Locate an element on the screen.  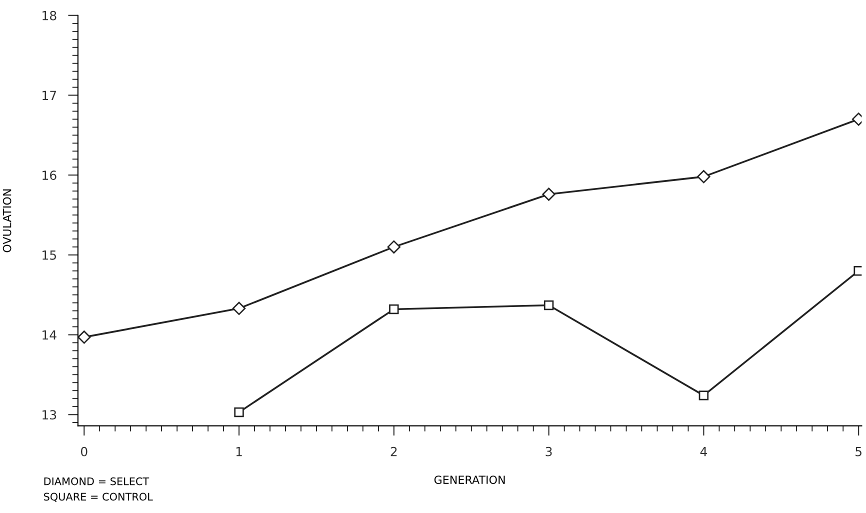
x-tick-label: 5 is located at coordinates (859, 451).